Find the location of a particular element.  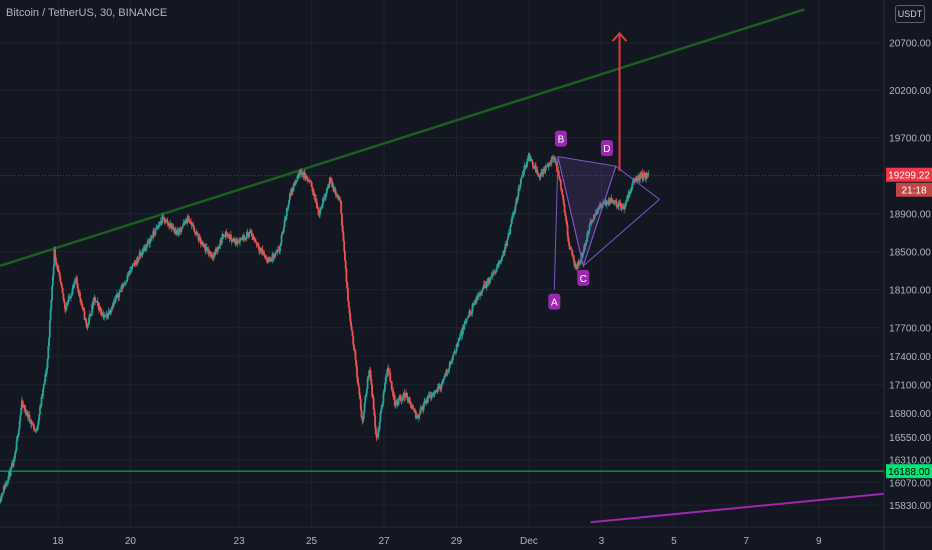

countdown-label: 21:18 is located at coordinates (913, 191).